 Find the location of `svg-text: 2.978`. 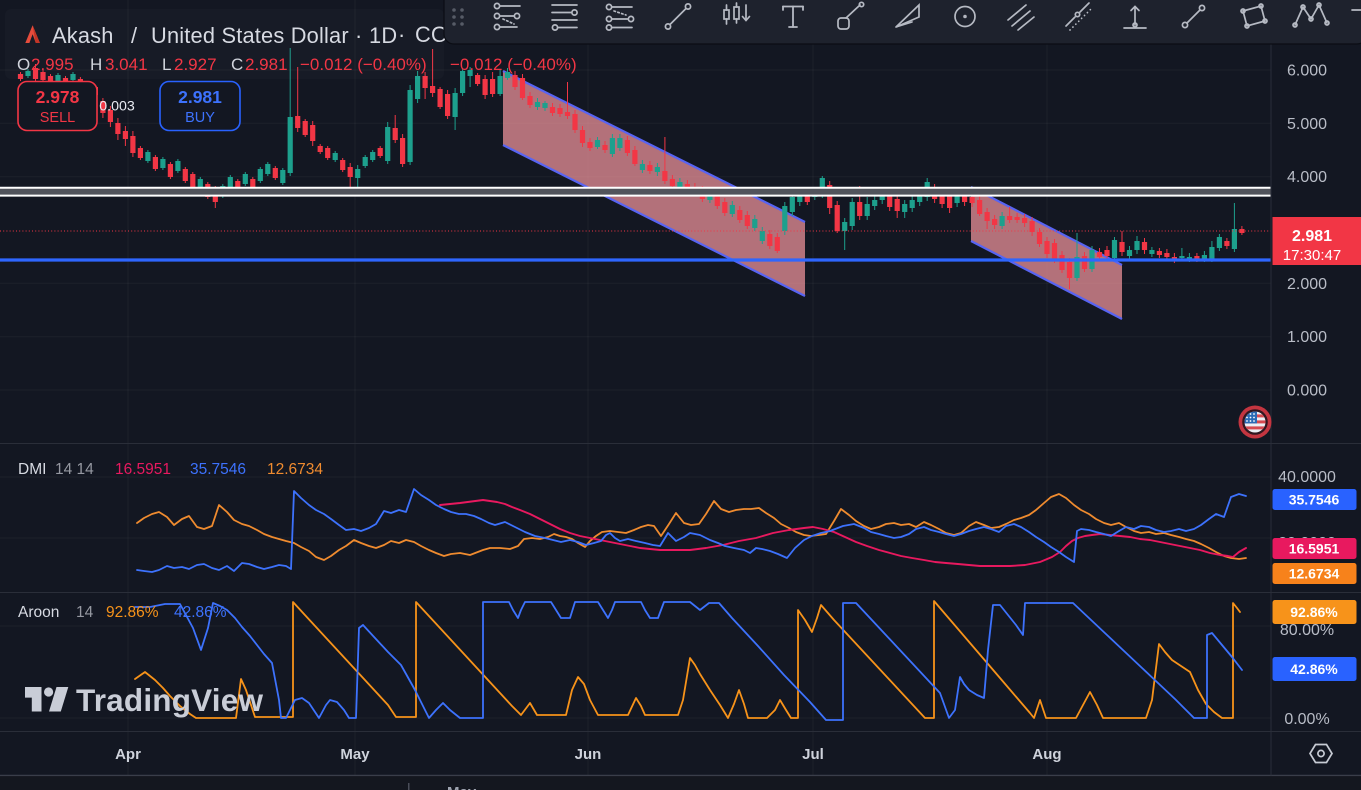

svg-text: 2.978 is located at coordinates (58, 97).